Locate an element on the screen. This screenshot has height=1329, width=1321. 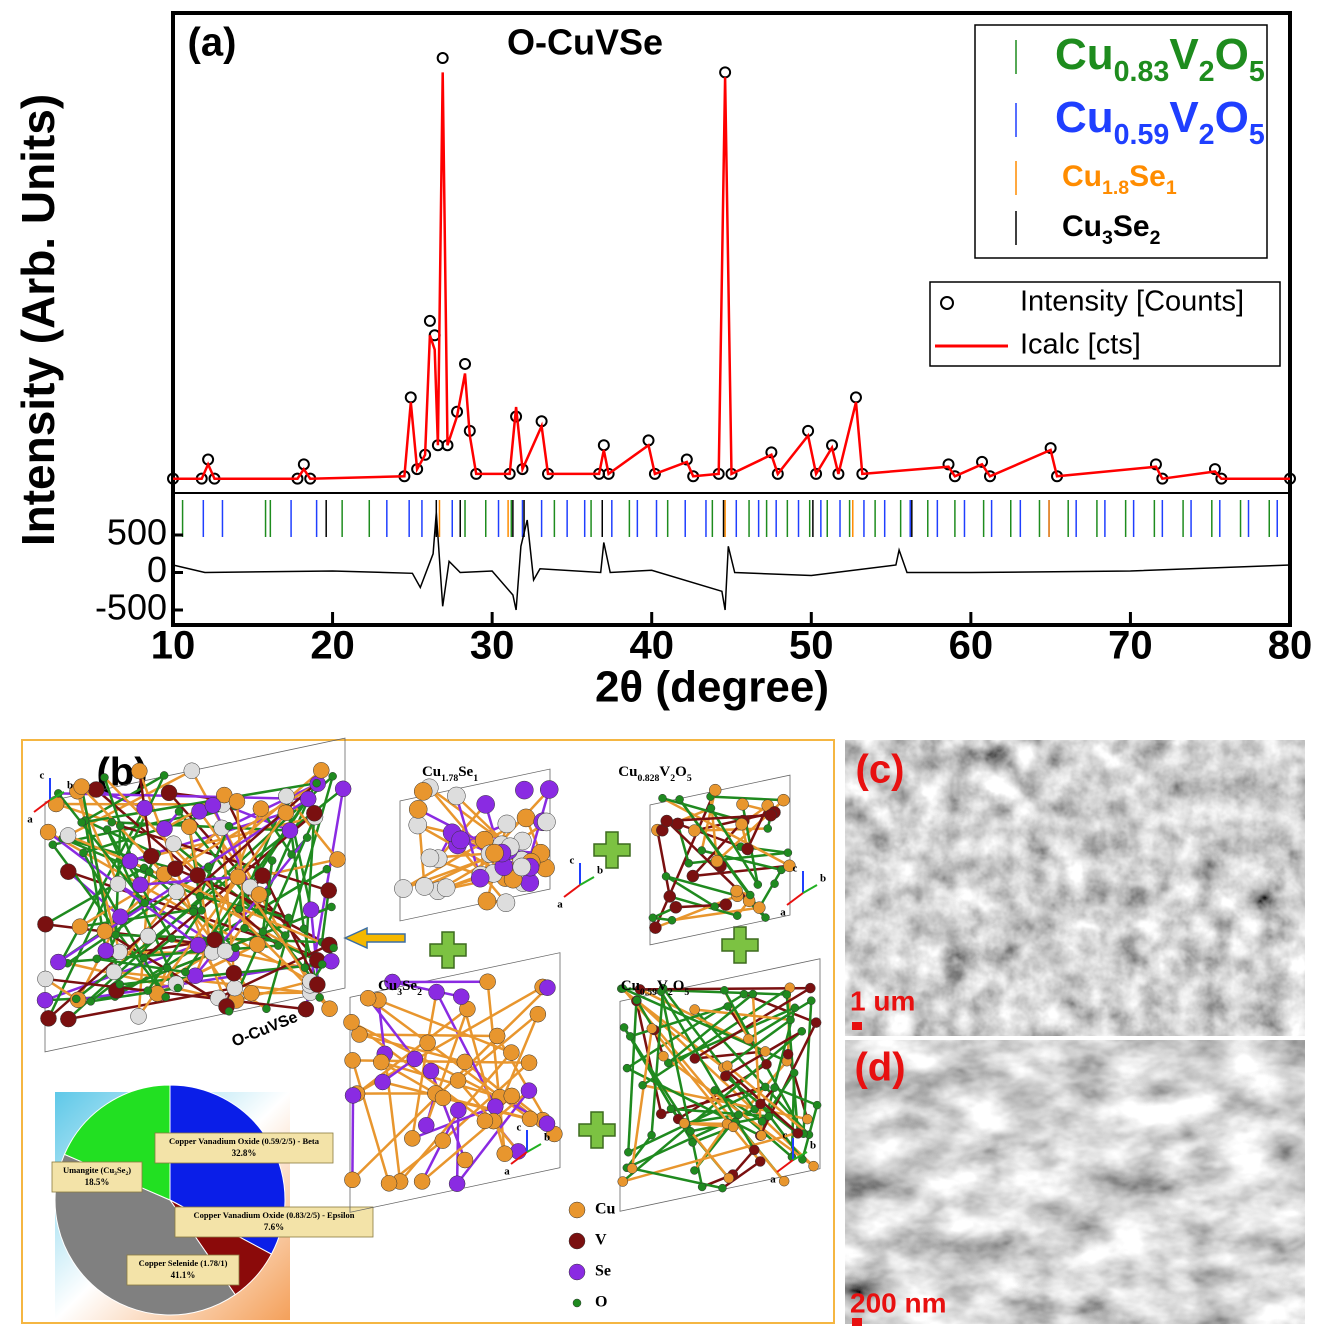
atom-legend-marker is located at coordinates (577, 1241).